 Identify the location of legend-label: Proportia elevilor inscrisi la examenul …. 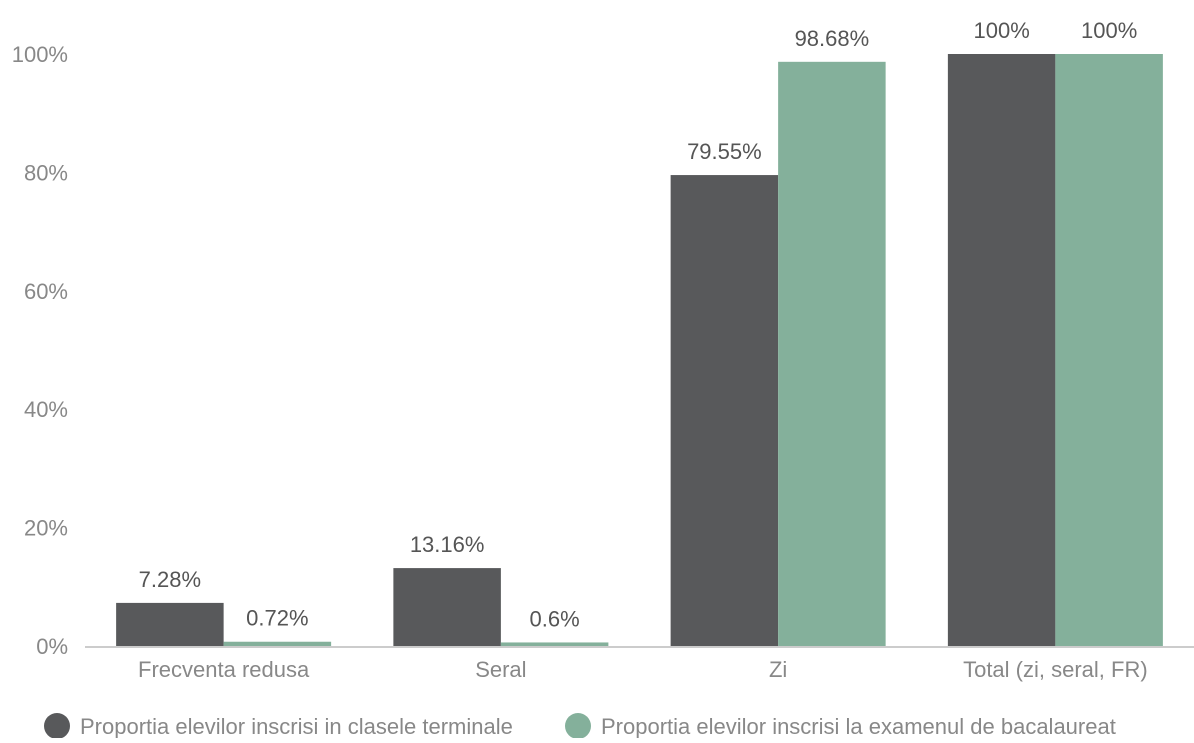
(858, 726).